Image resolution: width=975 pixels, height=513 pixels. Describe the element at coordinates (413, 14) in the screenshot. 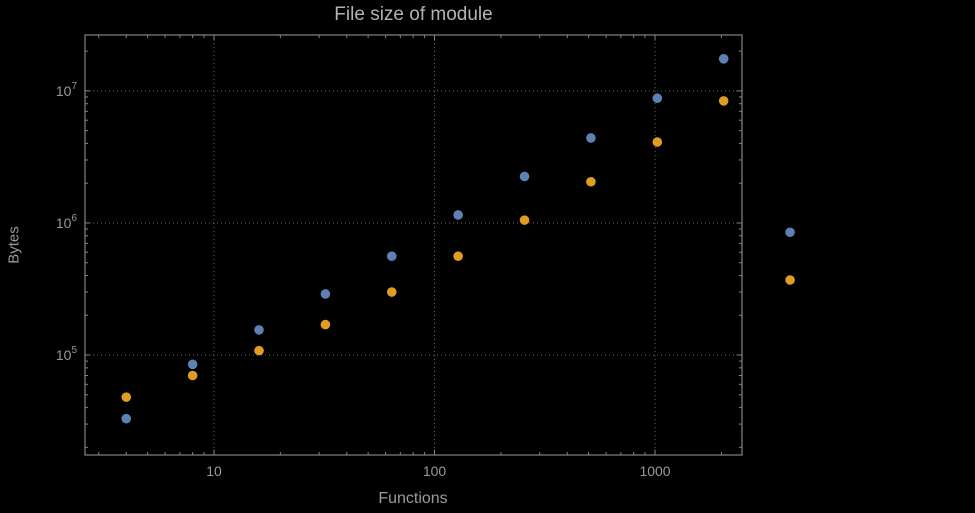

I see `chart-title: File size of module` at that location.